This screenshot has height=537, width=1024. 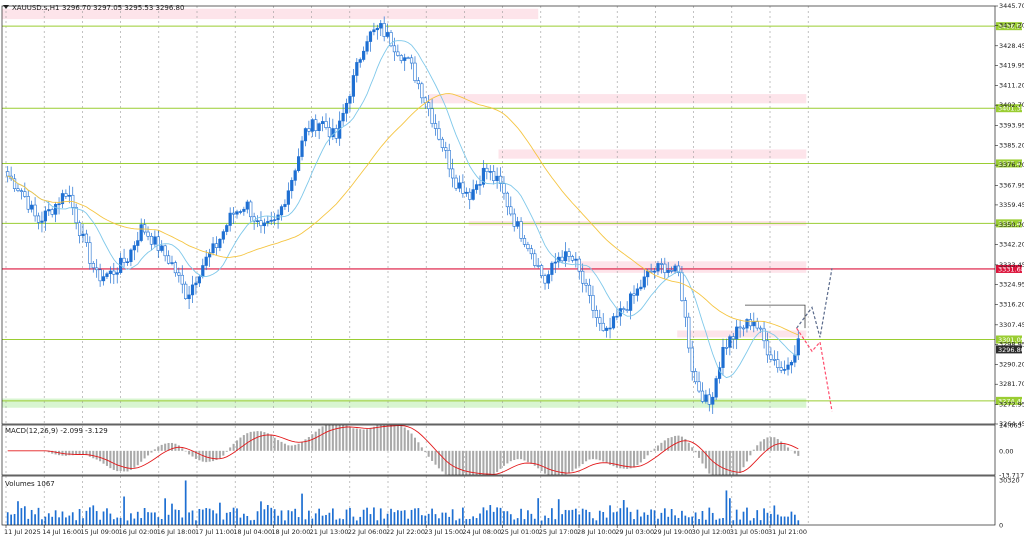 What do you see at coordinates (35, 8) in the screenshot?
I see `symbol-label: XAUUSD.s,H1` at bounding box center [35, 8].